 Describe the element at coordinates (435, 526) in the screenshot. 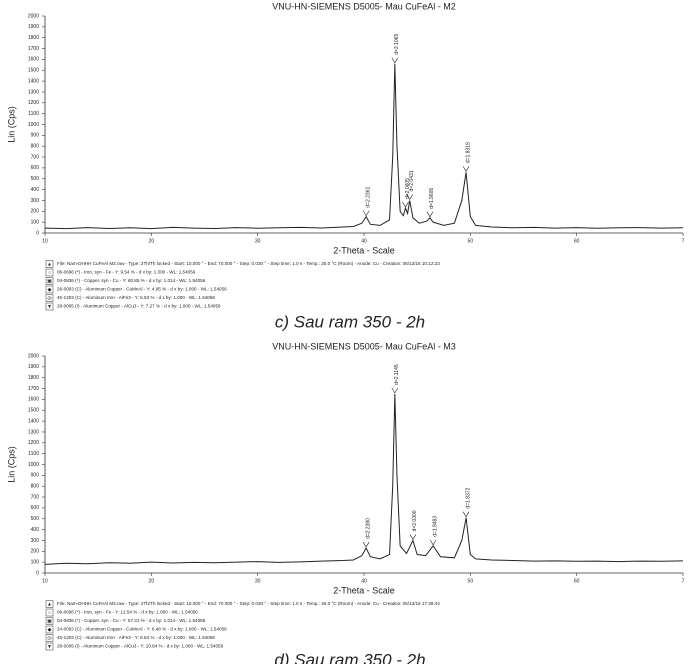

I see `peak-label: d=1.9483` at that location.